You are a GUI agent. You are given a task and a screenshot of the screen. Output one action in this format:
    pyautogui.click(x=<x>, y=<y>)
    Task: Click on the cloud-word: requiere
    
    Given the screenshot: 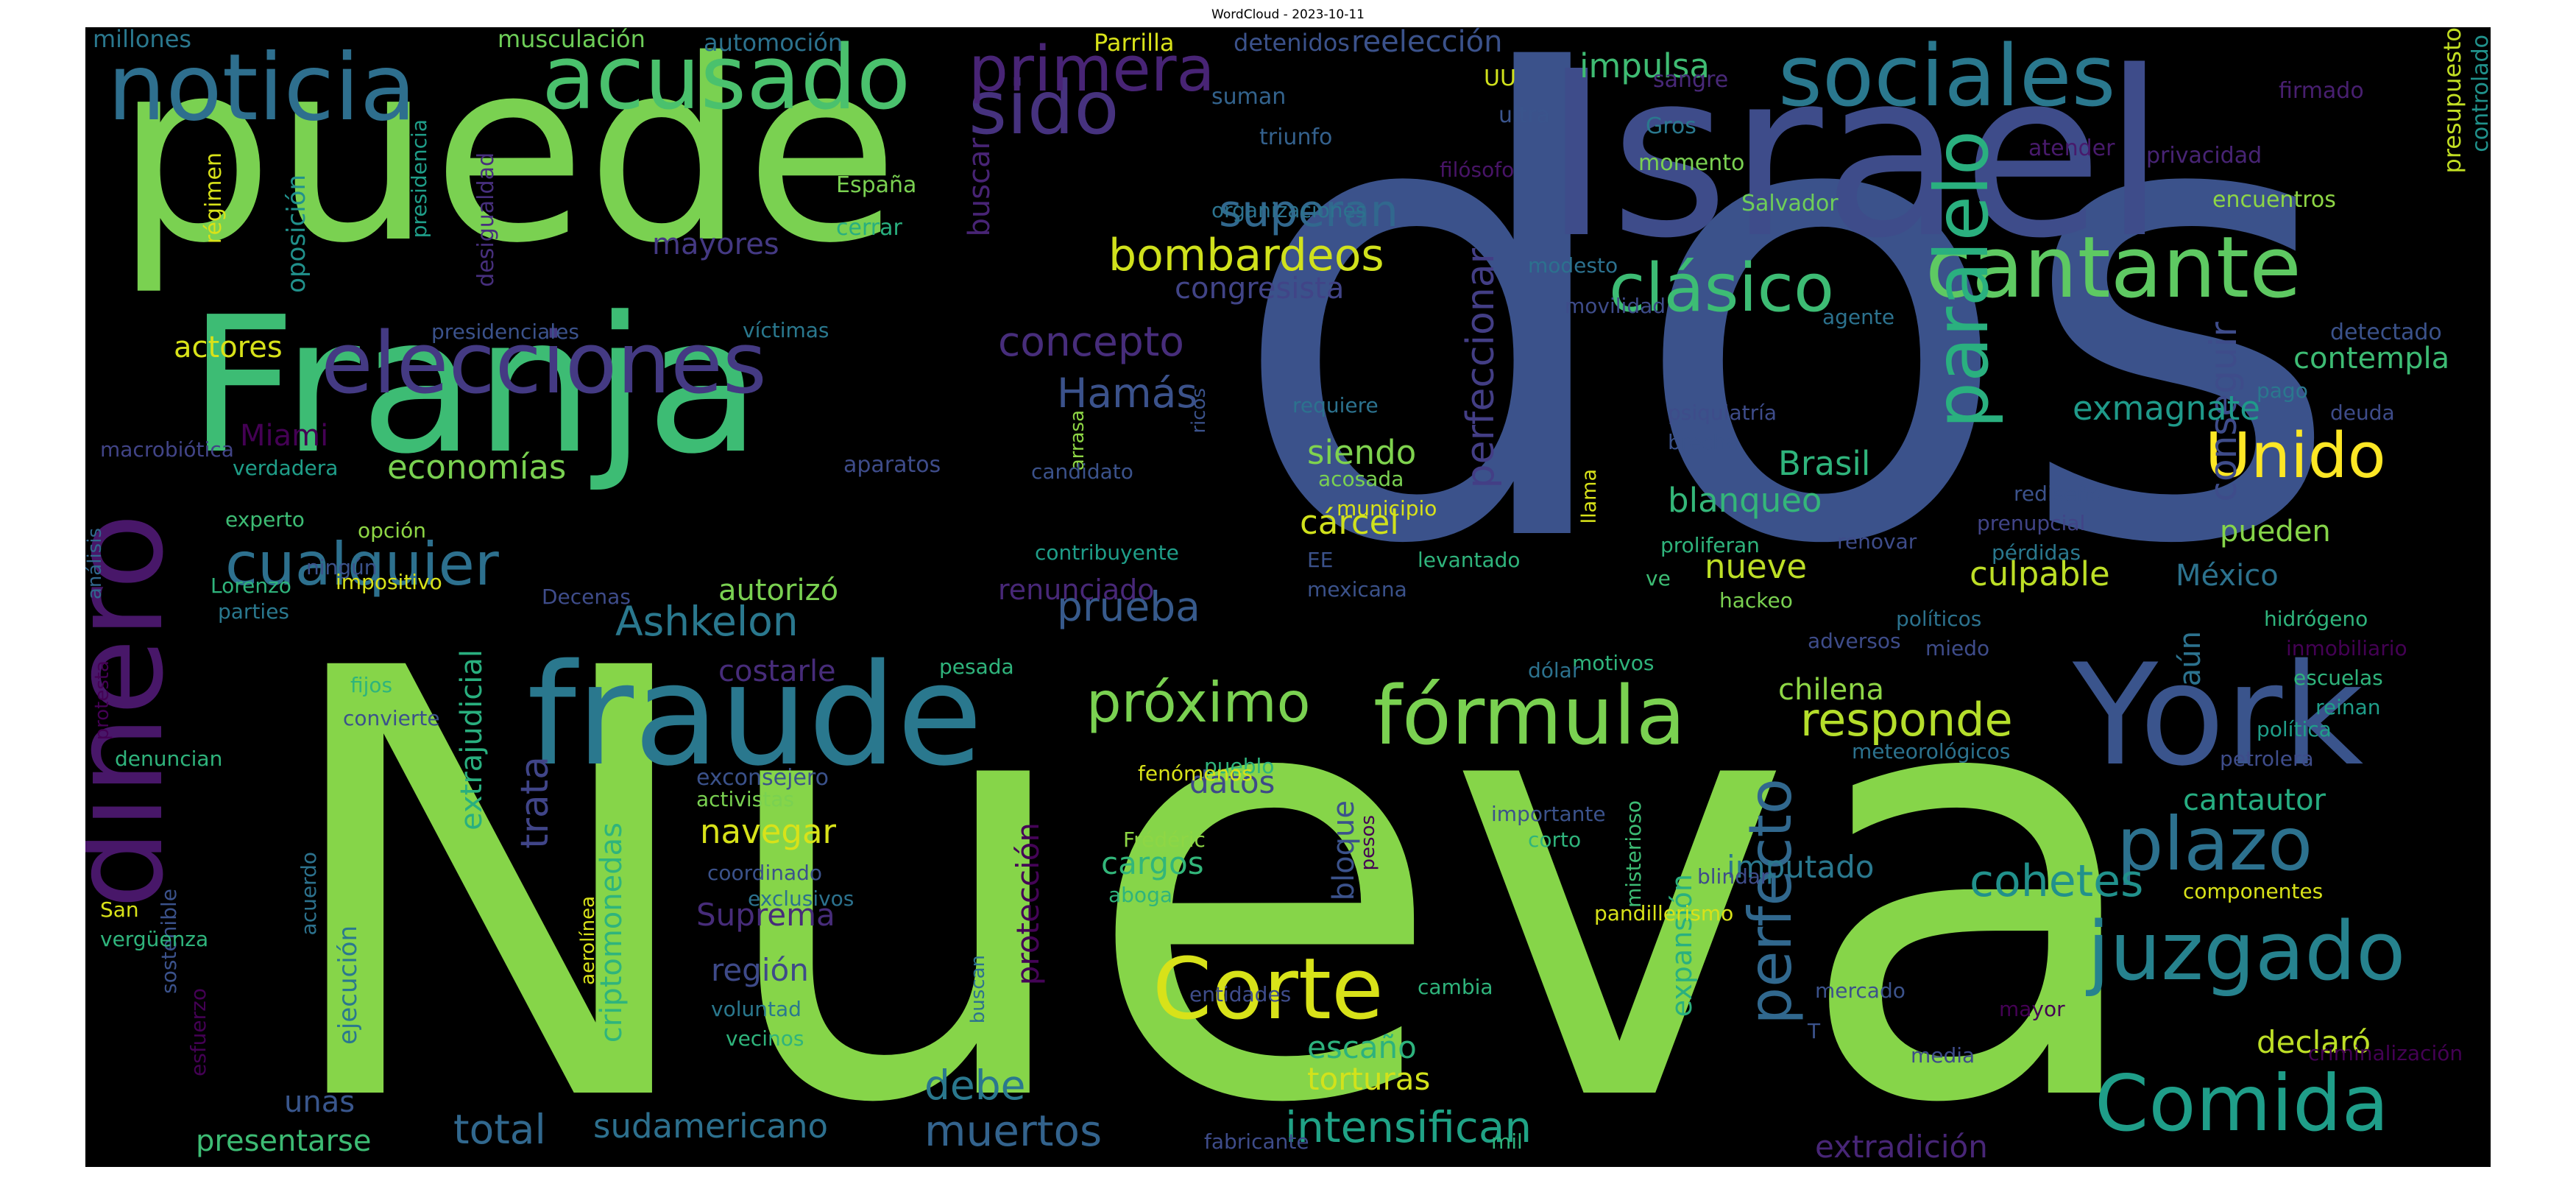 What is the action you would take?
    pyautogui.click(x=1335, y=405)
    